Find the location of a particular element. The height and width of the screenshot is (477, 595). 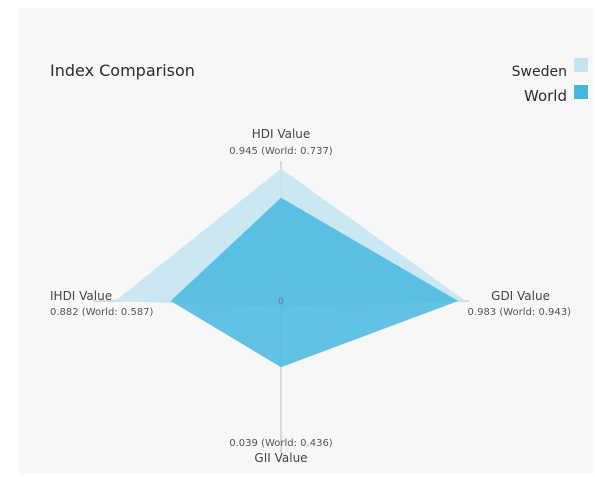

axis-value-ihdi: 0.882 (World: 0.587) is located at coordinates (102, 312).